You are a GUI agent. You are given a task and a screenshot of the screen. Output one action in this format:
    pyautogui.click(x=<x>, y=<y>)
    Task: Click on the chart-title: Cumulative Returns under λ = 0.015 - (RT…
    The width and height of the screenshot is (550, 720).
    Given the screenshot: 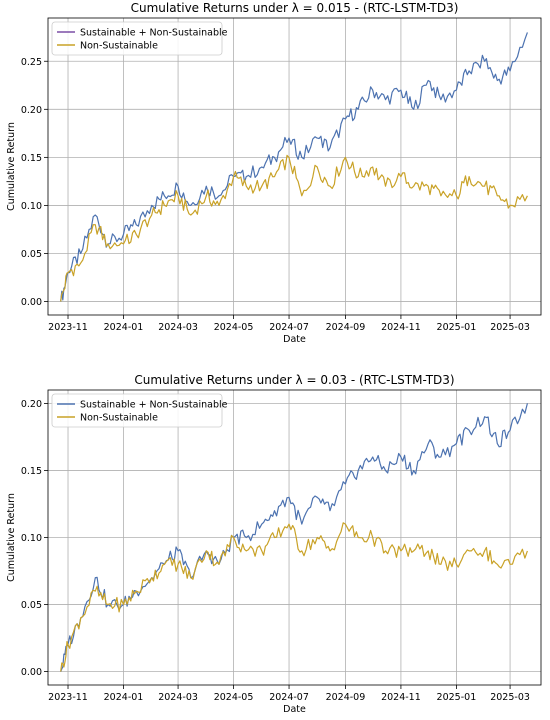 What is the action you would take?
    pyautogui.click(x=295, y=8)
    